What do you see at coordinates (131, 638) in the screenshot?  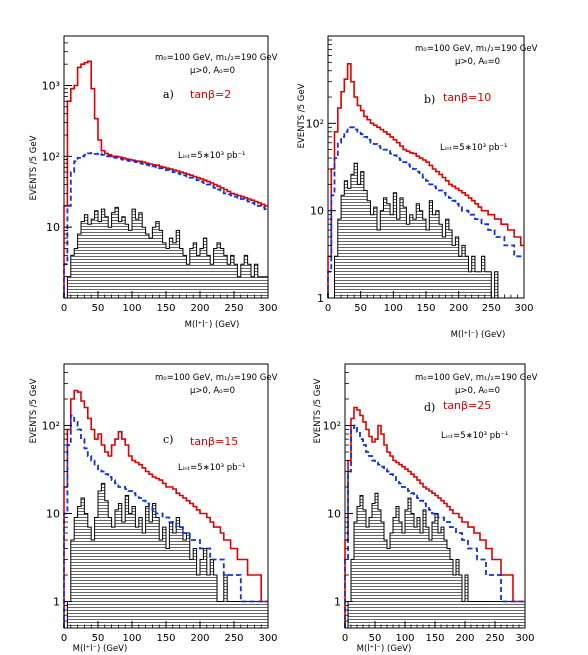 I see `panel-c-x-tick-label: 100` at bounding box center [131, 638].